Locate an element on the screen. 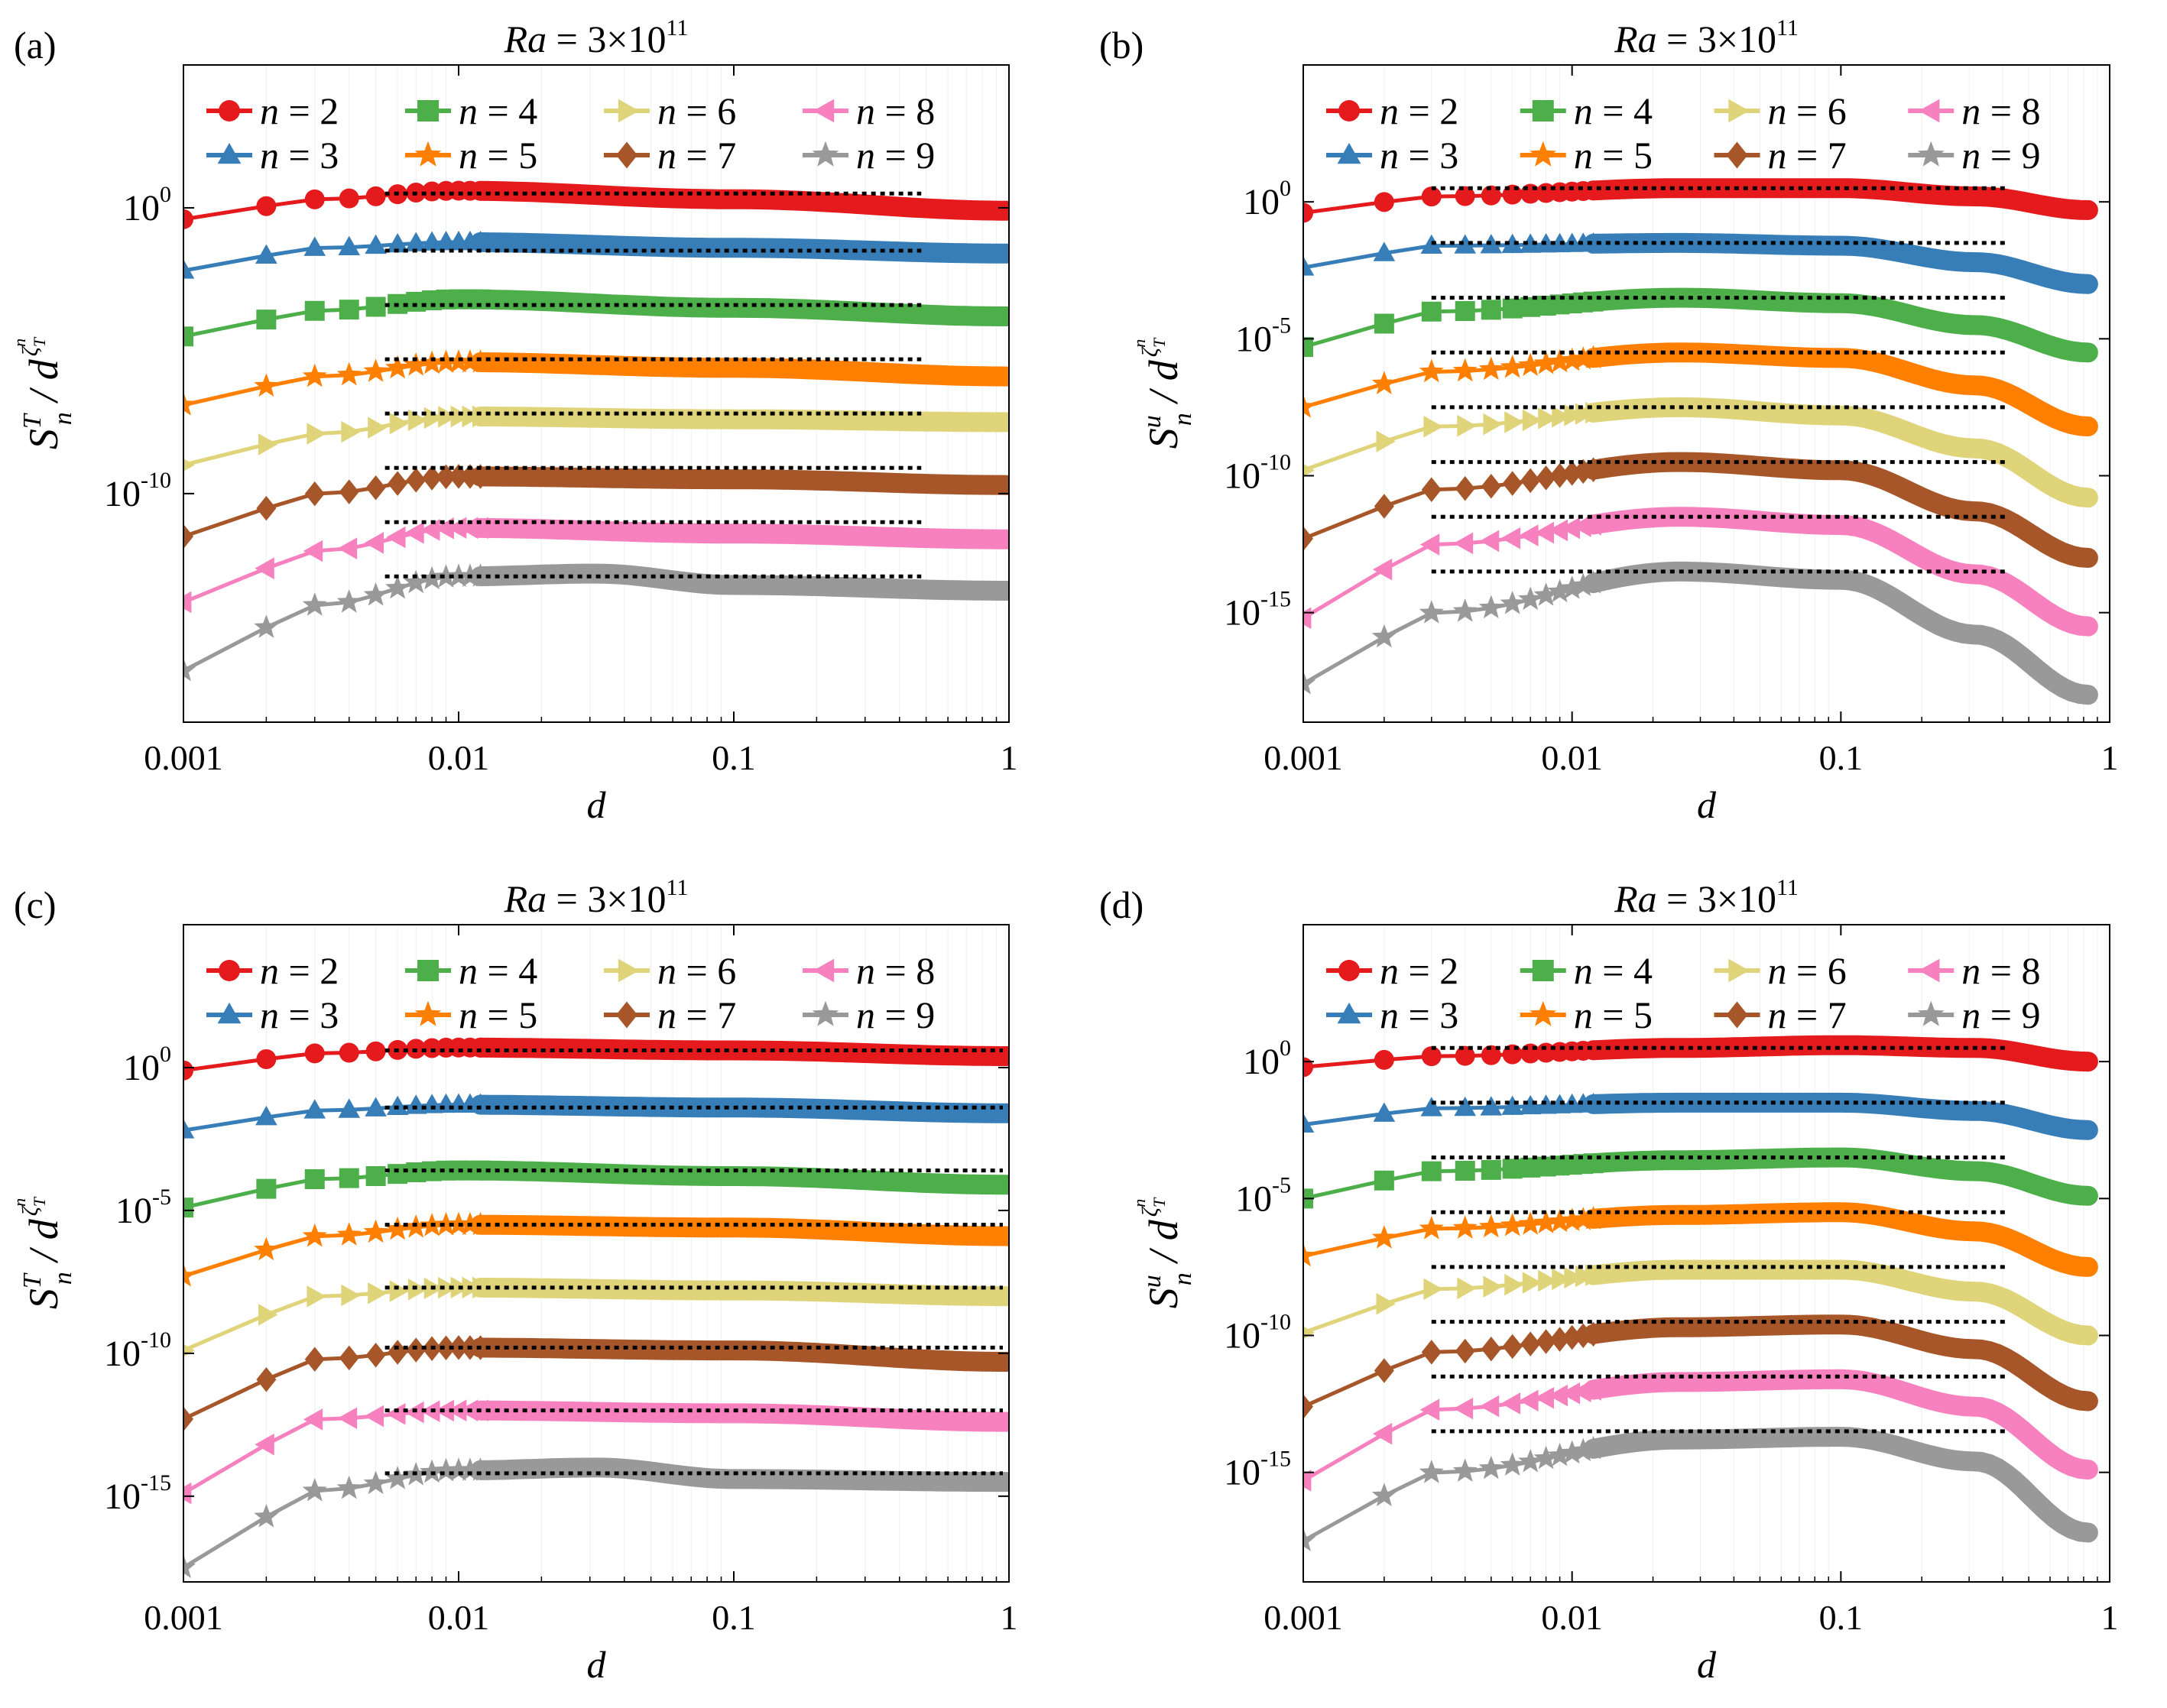 The width and height of the screenshot is (2167, 1708). series-n3 is located at coordinates (596, 1116).